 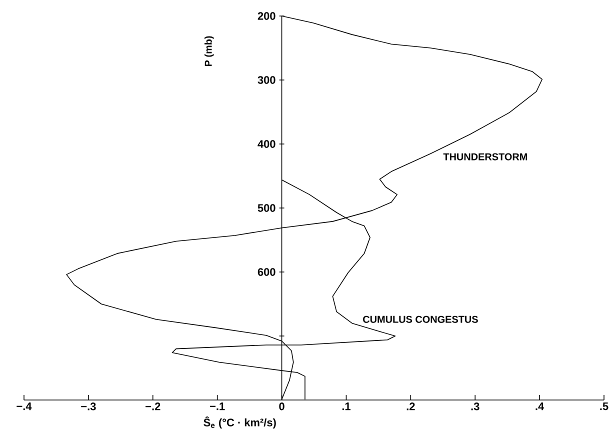 I want to click on x-tick-label: −.1, so click(x=217, y=406).